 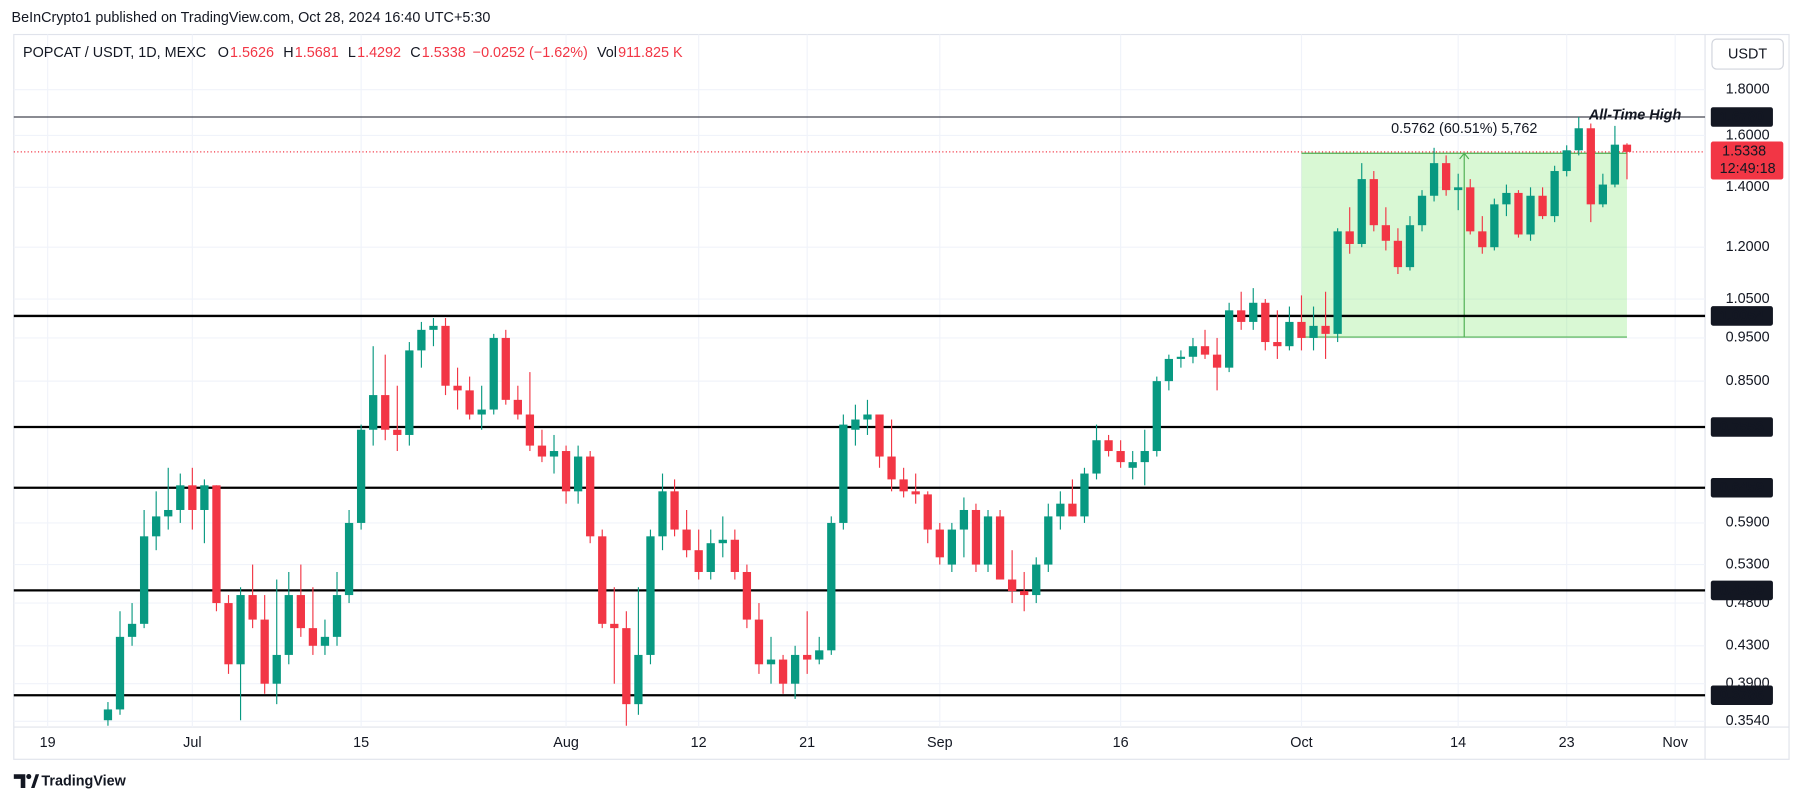 What do you see at coordinates (650, 53) in the screenshot?
I see `legend-volume: 911.825 K` at bounding box center [650, 53].